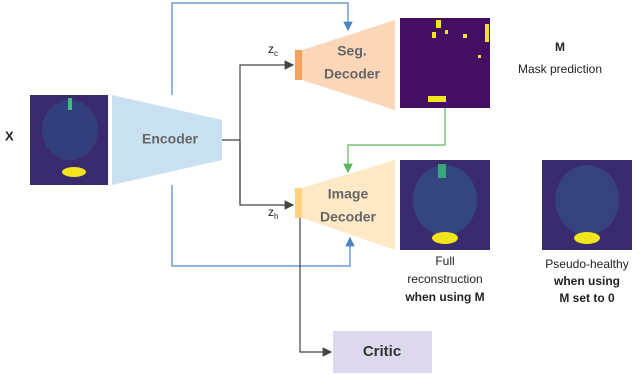 The width and height of the screenshot is (640, 375). Describe the element at coordinates (444, 261) in the screenshot. I see `reconstruction-caption: Full` at that location.